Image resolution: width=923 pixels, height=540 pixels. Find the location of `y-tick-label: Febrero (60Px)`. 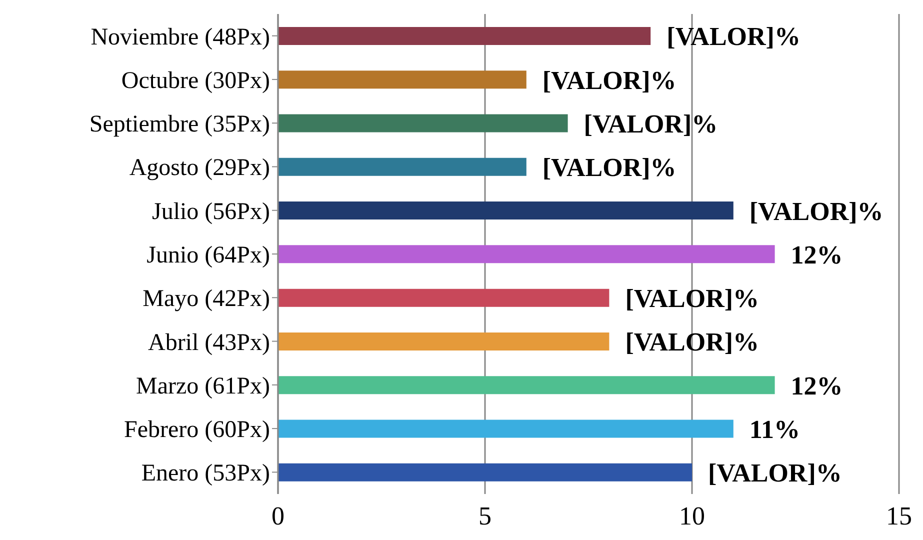

y-tick-label: Febrero (60Px) is located at coordinates (197, 430).